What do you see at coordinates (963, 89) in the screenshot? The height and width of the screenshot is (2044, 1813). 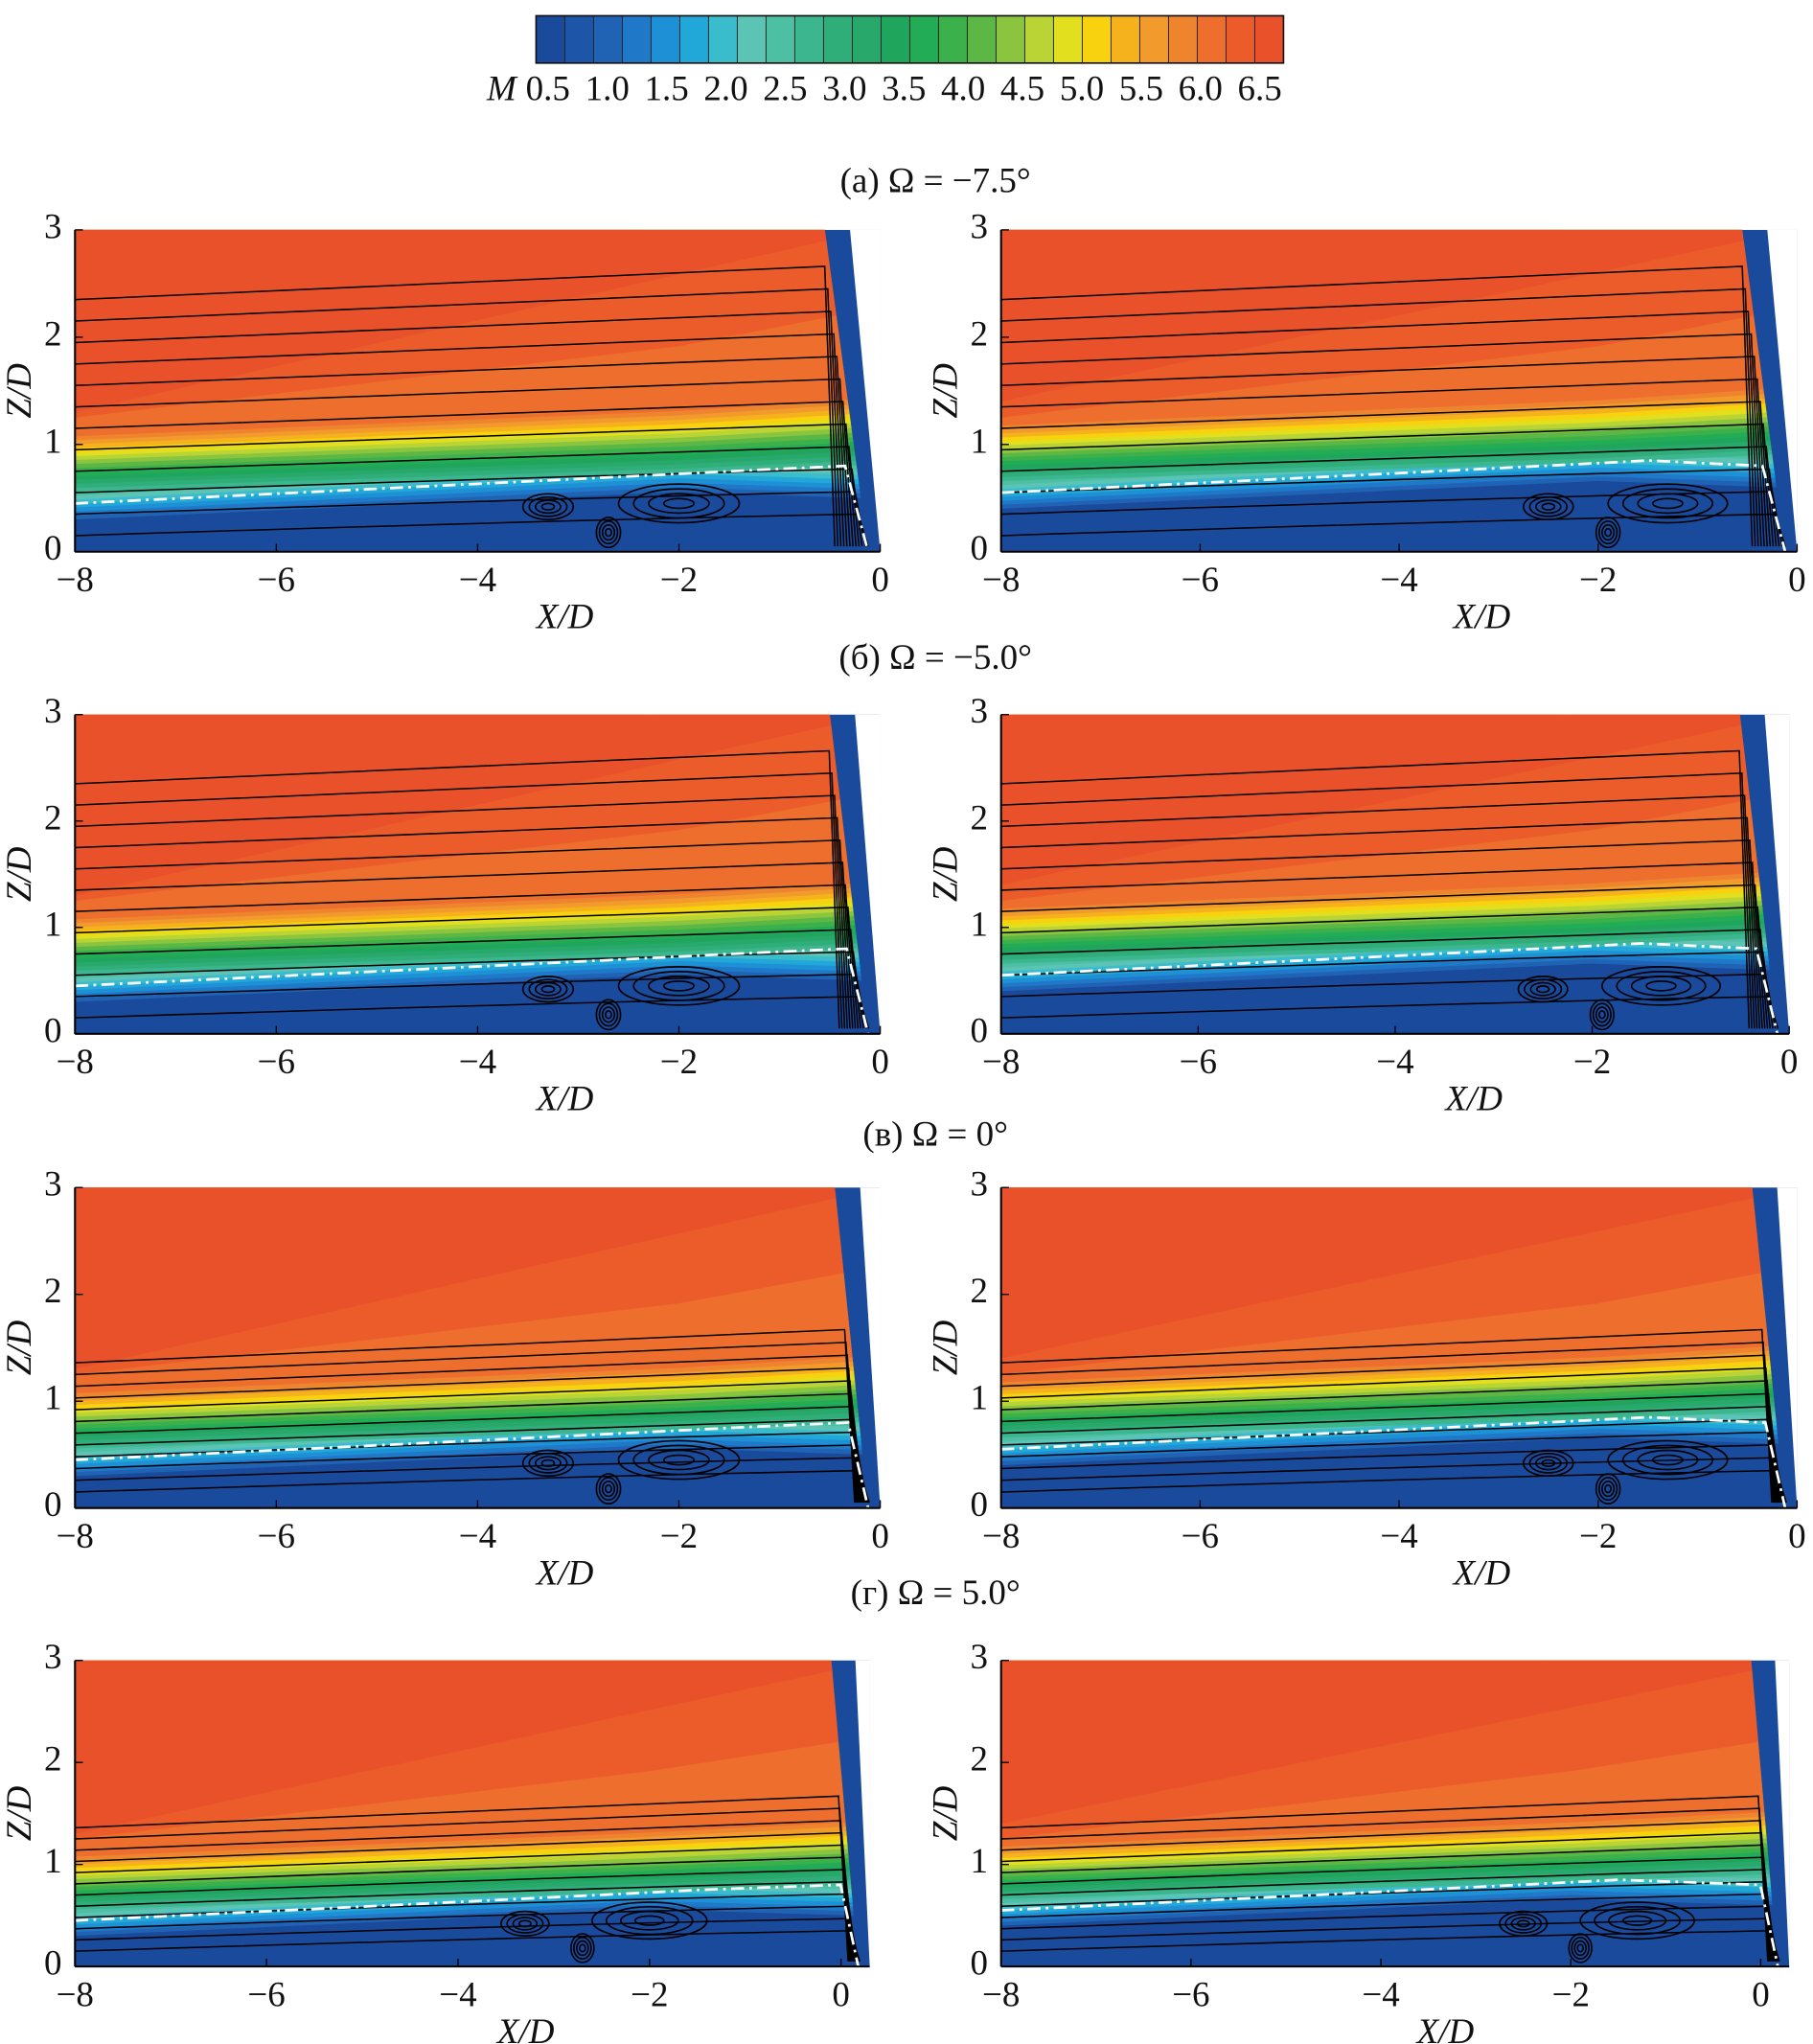 I see `colorbar-tick-label: 4.0` at bounding box center [963, 89].